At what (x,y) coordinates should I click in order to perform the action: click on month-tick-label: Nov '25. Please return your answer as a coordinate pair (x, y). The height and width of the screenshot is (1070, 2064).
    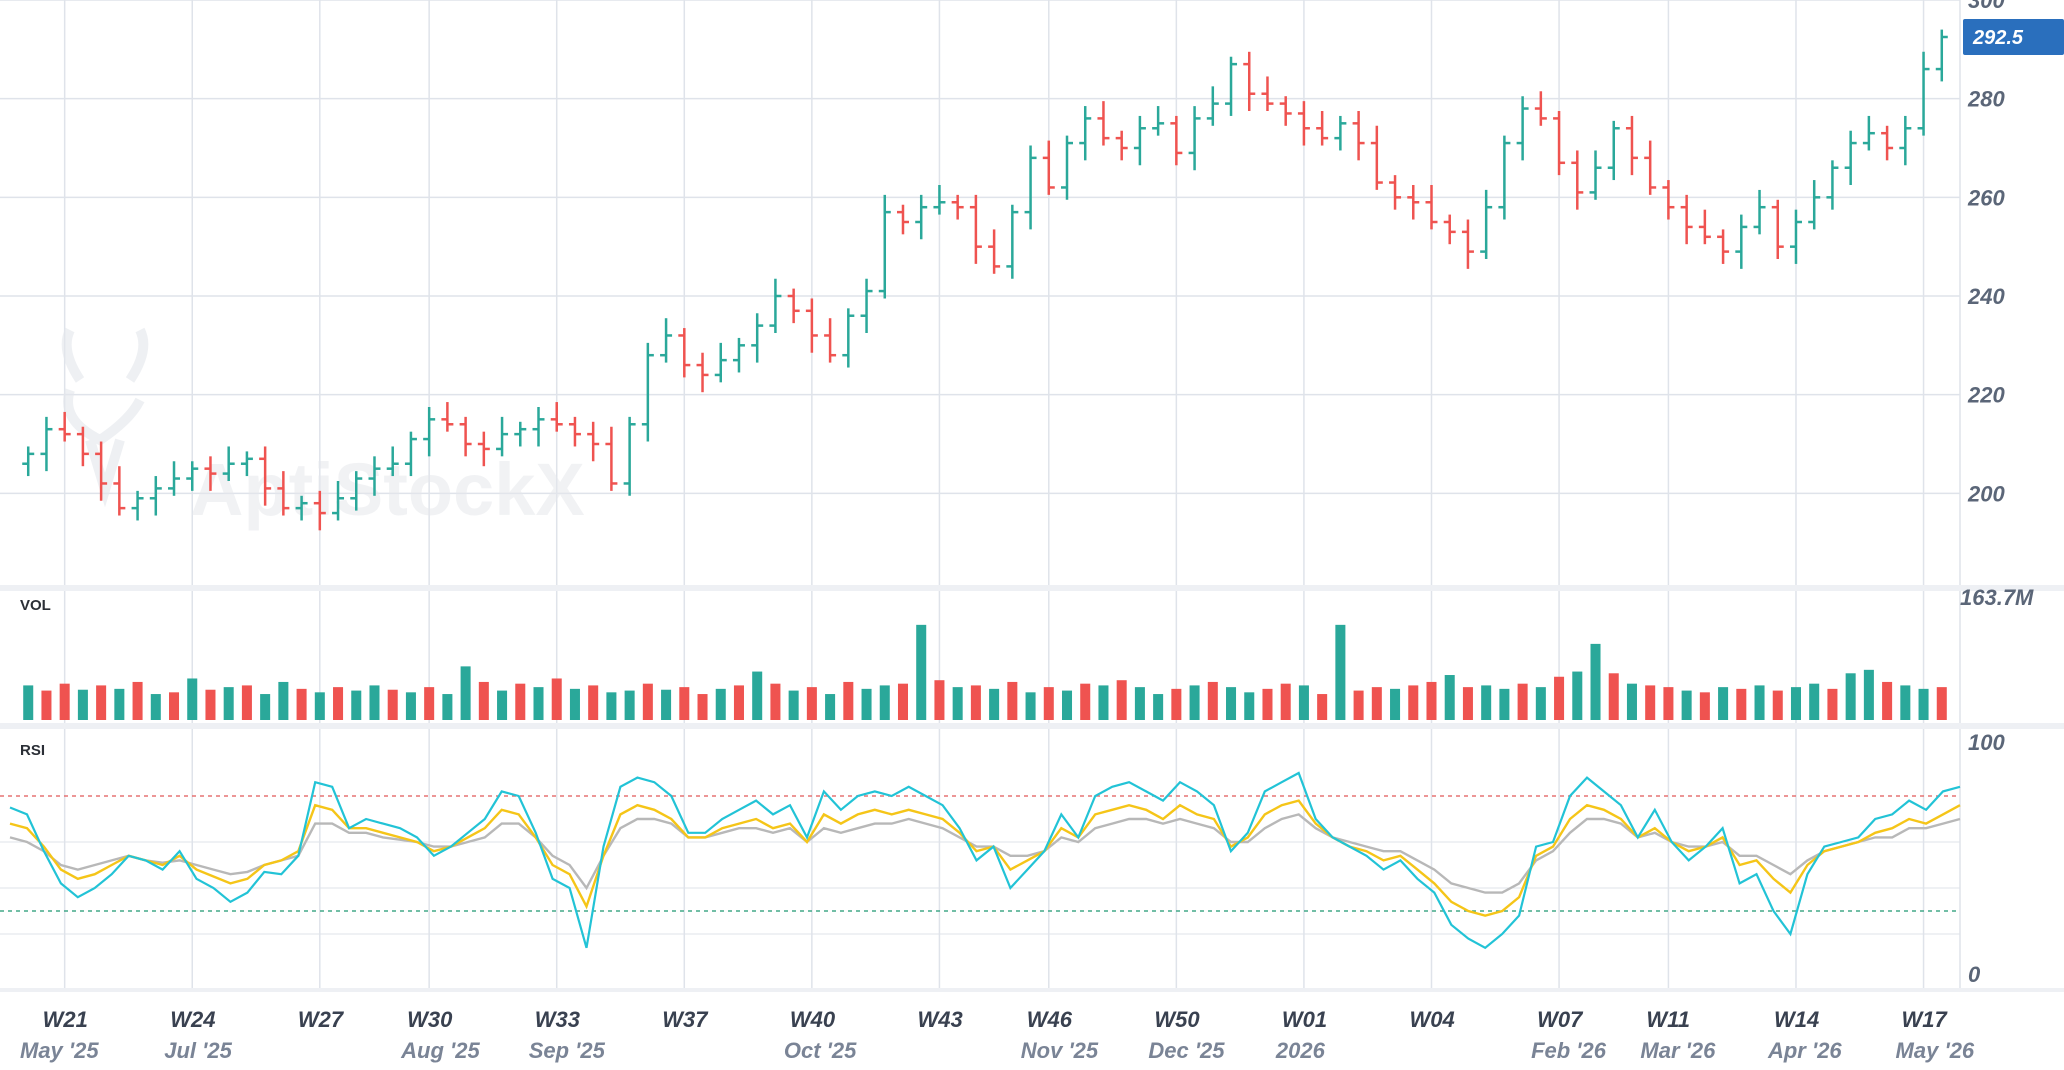
    Looking at the image, I should click on (1060, 1050).